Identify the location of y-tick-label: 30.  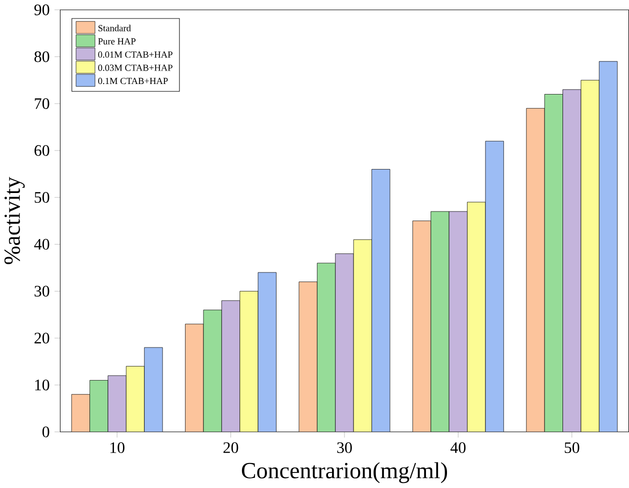
(42, 291).